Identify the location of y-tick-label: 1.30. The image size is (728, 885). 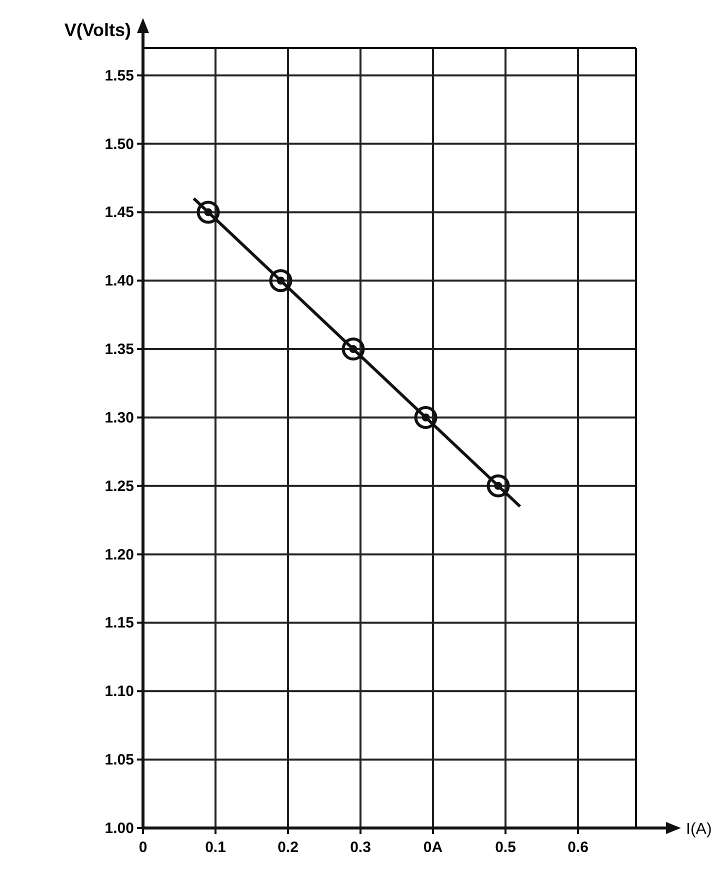
(119, 417).